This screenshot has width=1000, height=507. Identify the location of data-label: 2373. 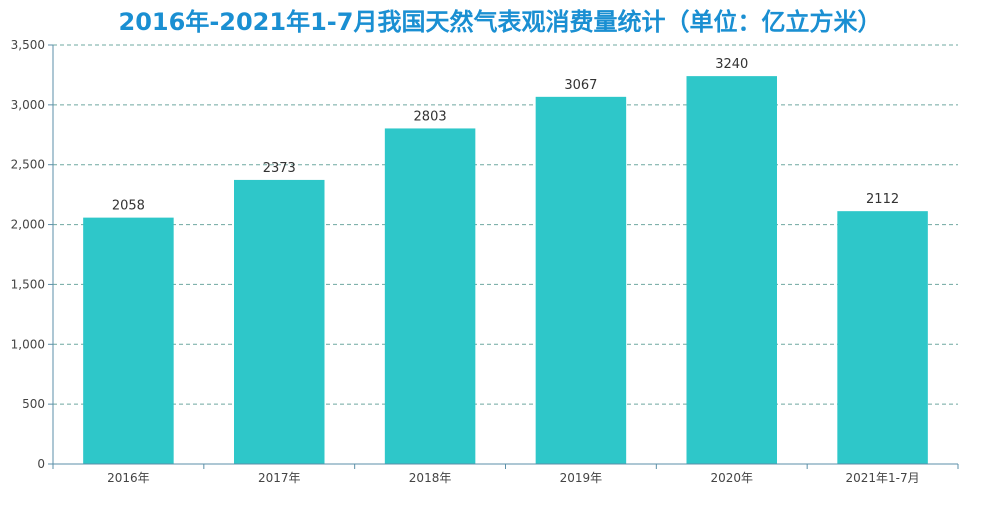
(279, 168).